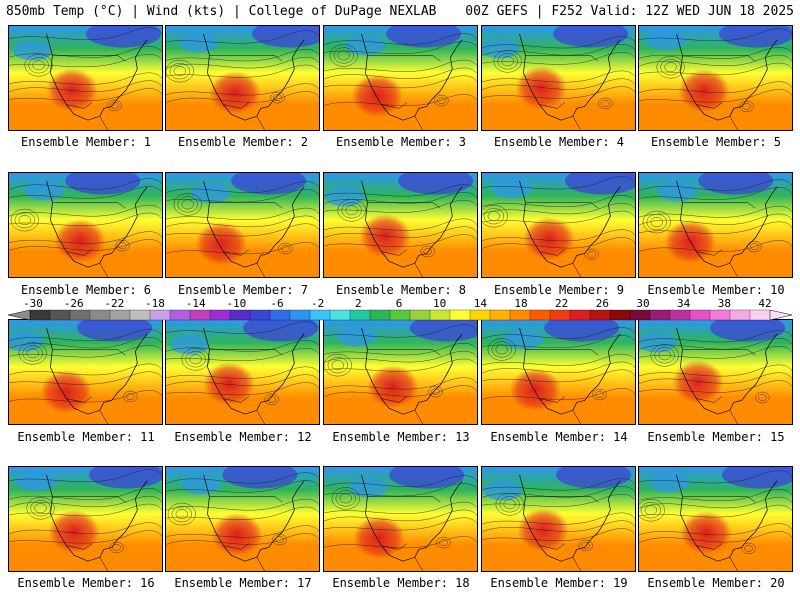  Describe the element at coordinates (602, 303) in the screenshot. I see `colorbar-tick-label: 26` at that location.